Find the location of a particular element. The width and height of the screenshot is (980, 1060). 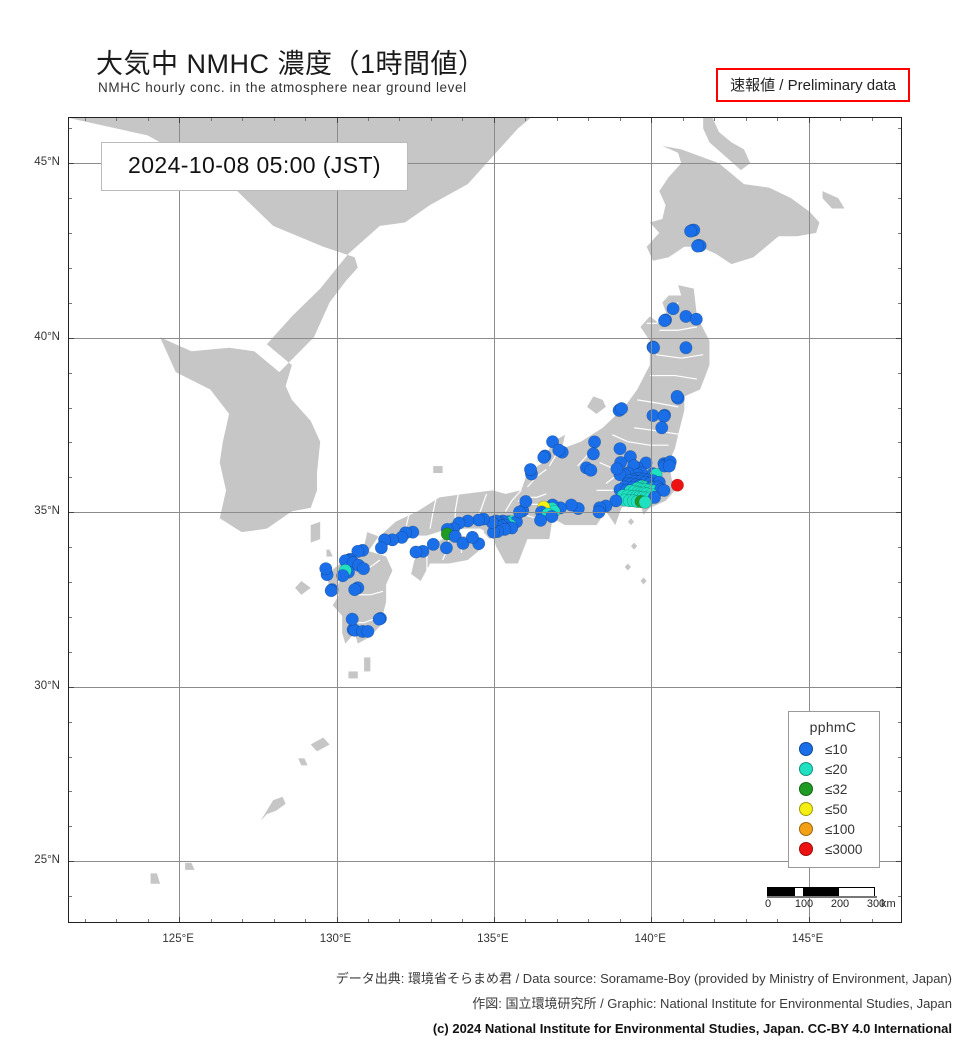

legend-item: ≤20 is located at coordinates (833, 769).